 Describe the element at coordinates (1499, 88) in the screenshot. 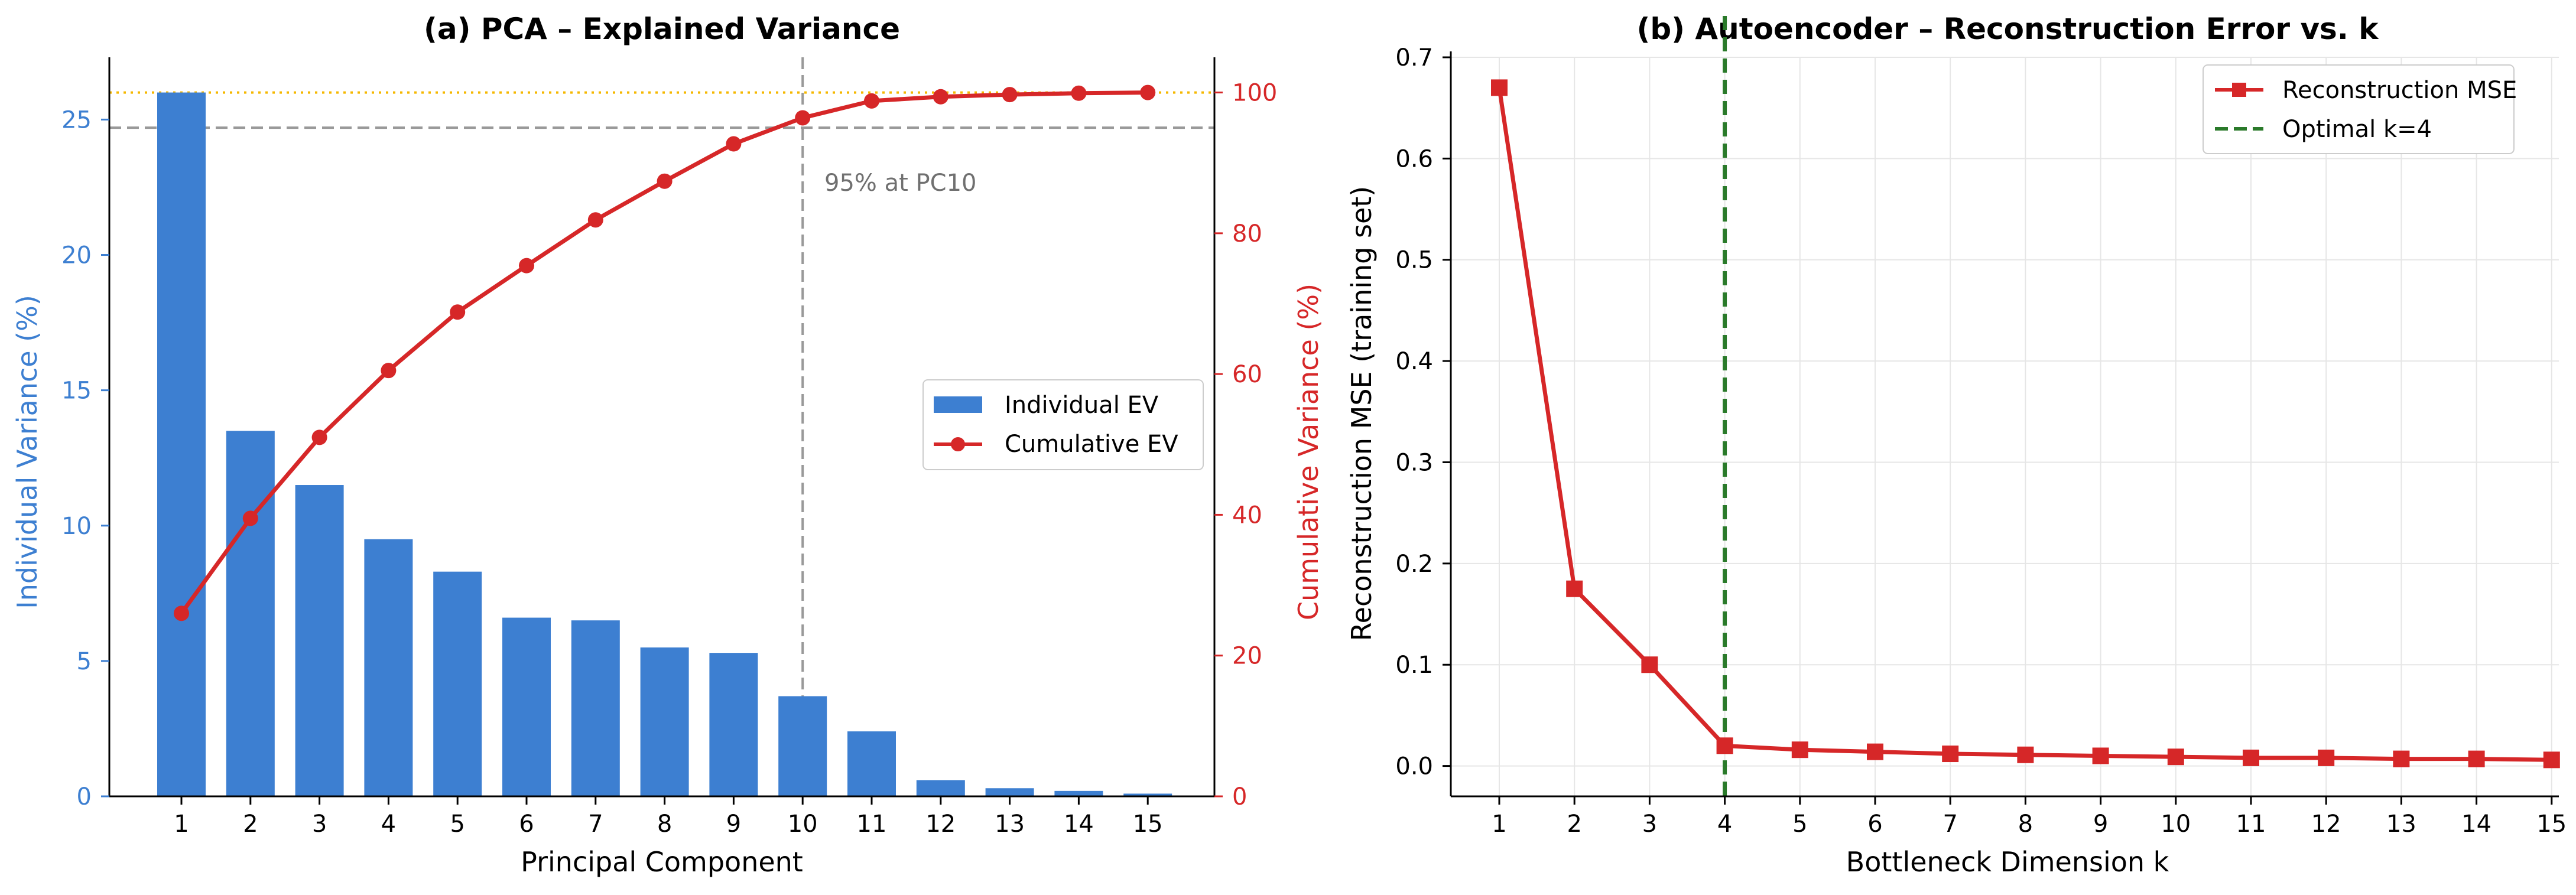

I see `mse-point-k1` at that location.